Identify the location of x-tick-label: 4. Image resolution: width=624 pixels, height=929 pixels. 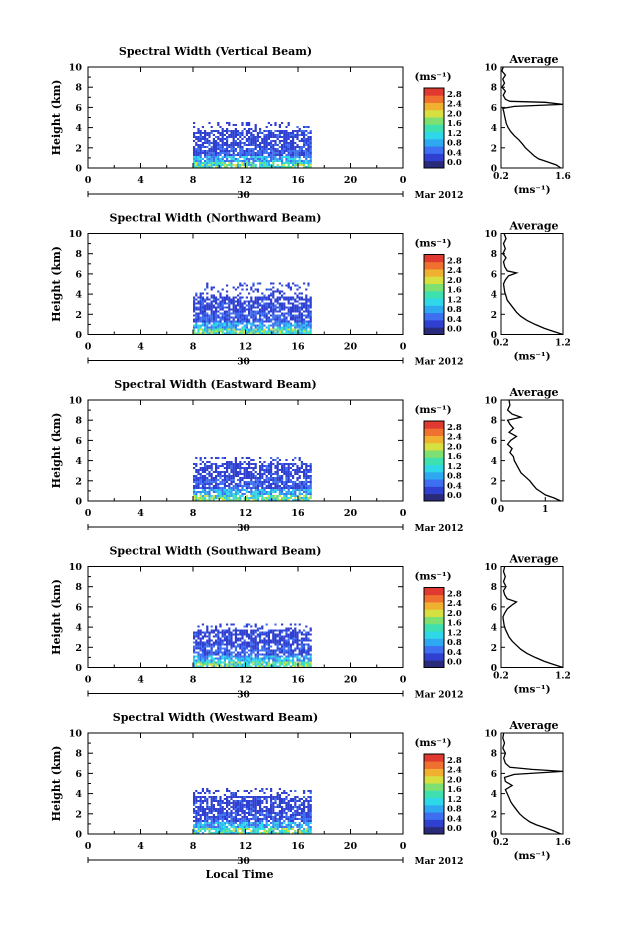
(140, 513).